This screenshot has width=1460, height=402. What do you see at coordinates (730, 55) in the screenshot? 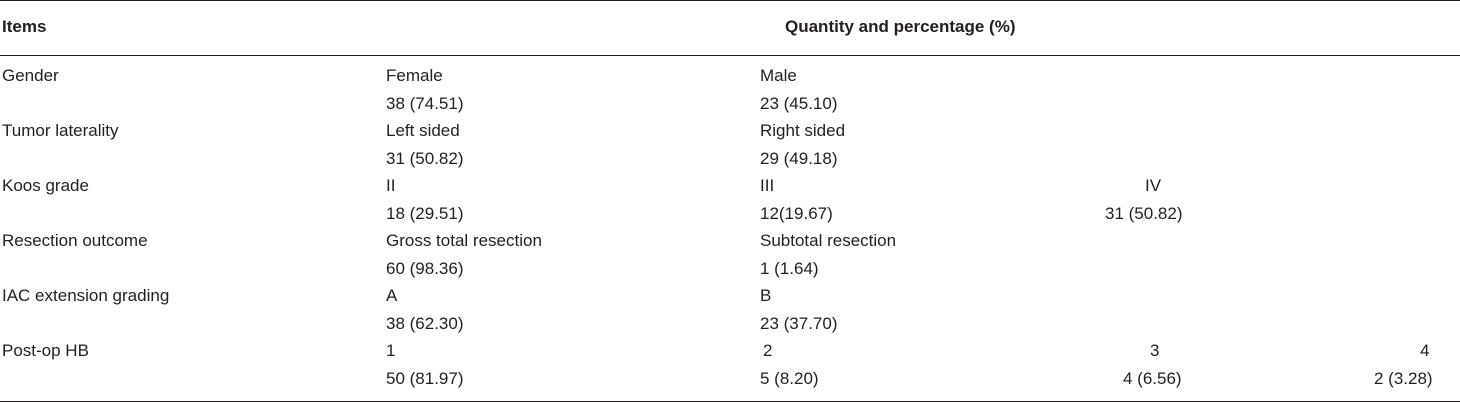
I see `header-rule` at bounding box center [730, 55].